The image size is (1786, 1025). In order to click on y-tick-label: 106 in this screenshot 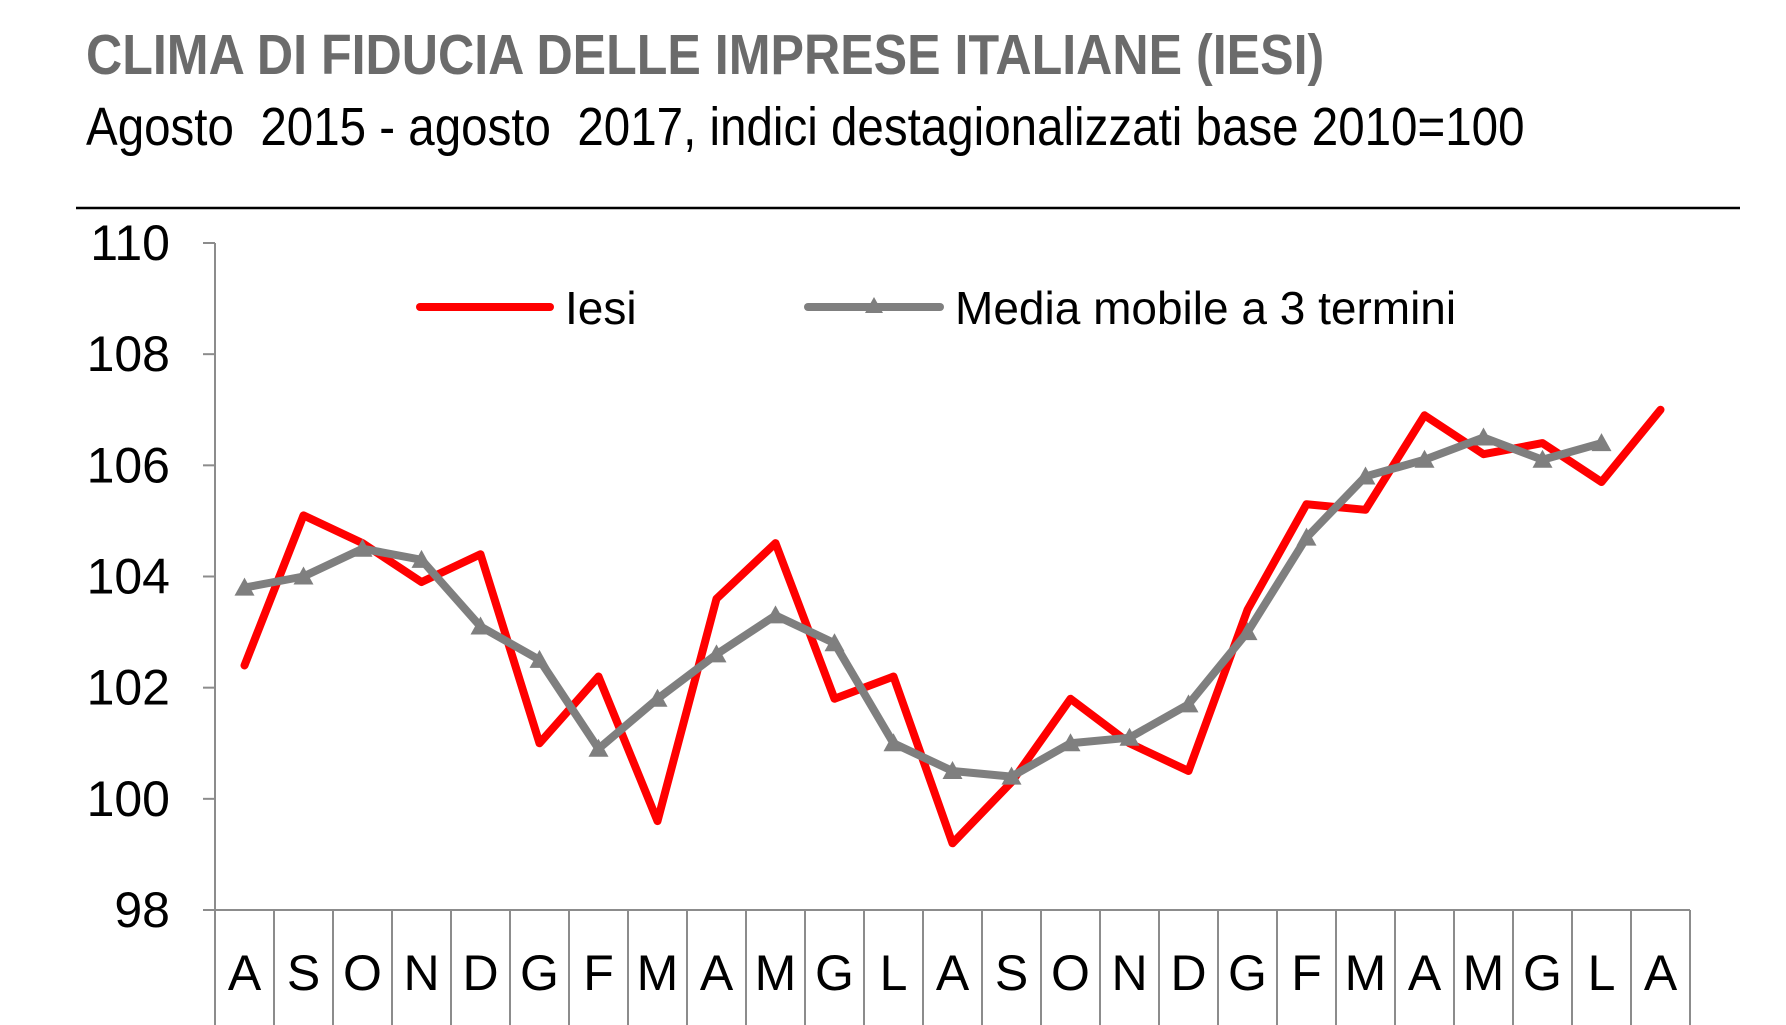, I will do `click(128, 465)`.